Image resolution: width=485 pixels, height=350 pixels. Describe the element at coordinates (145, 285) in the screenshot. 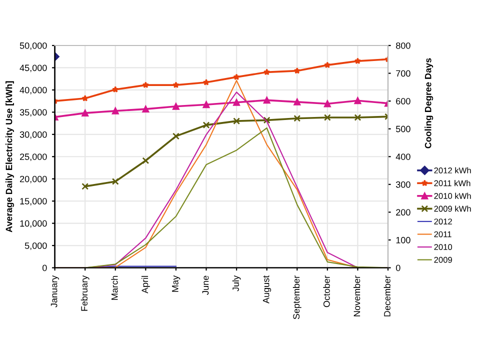

I see `x-tick-label: April` at that location.